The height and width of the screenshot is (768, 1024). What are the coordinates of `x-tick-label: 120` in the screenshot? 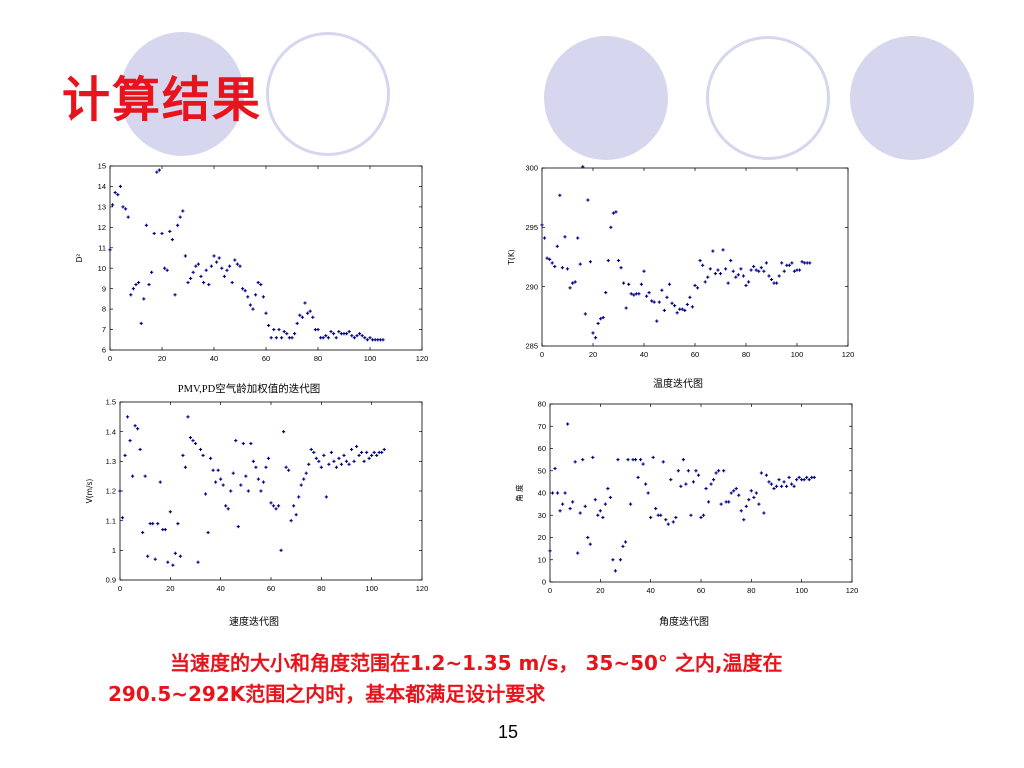 It's located at (422, 358).